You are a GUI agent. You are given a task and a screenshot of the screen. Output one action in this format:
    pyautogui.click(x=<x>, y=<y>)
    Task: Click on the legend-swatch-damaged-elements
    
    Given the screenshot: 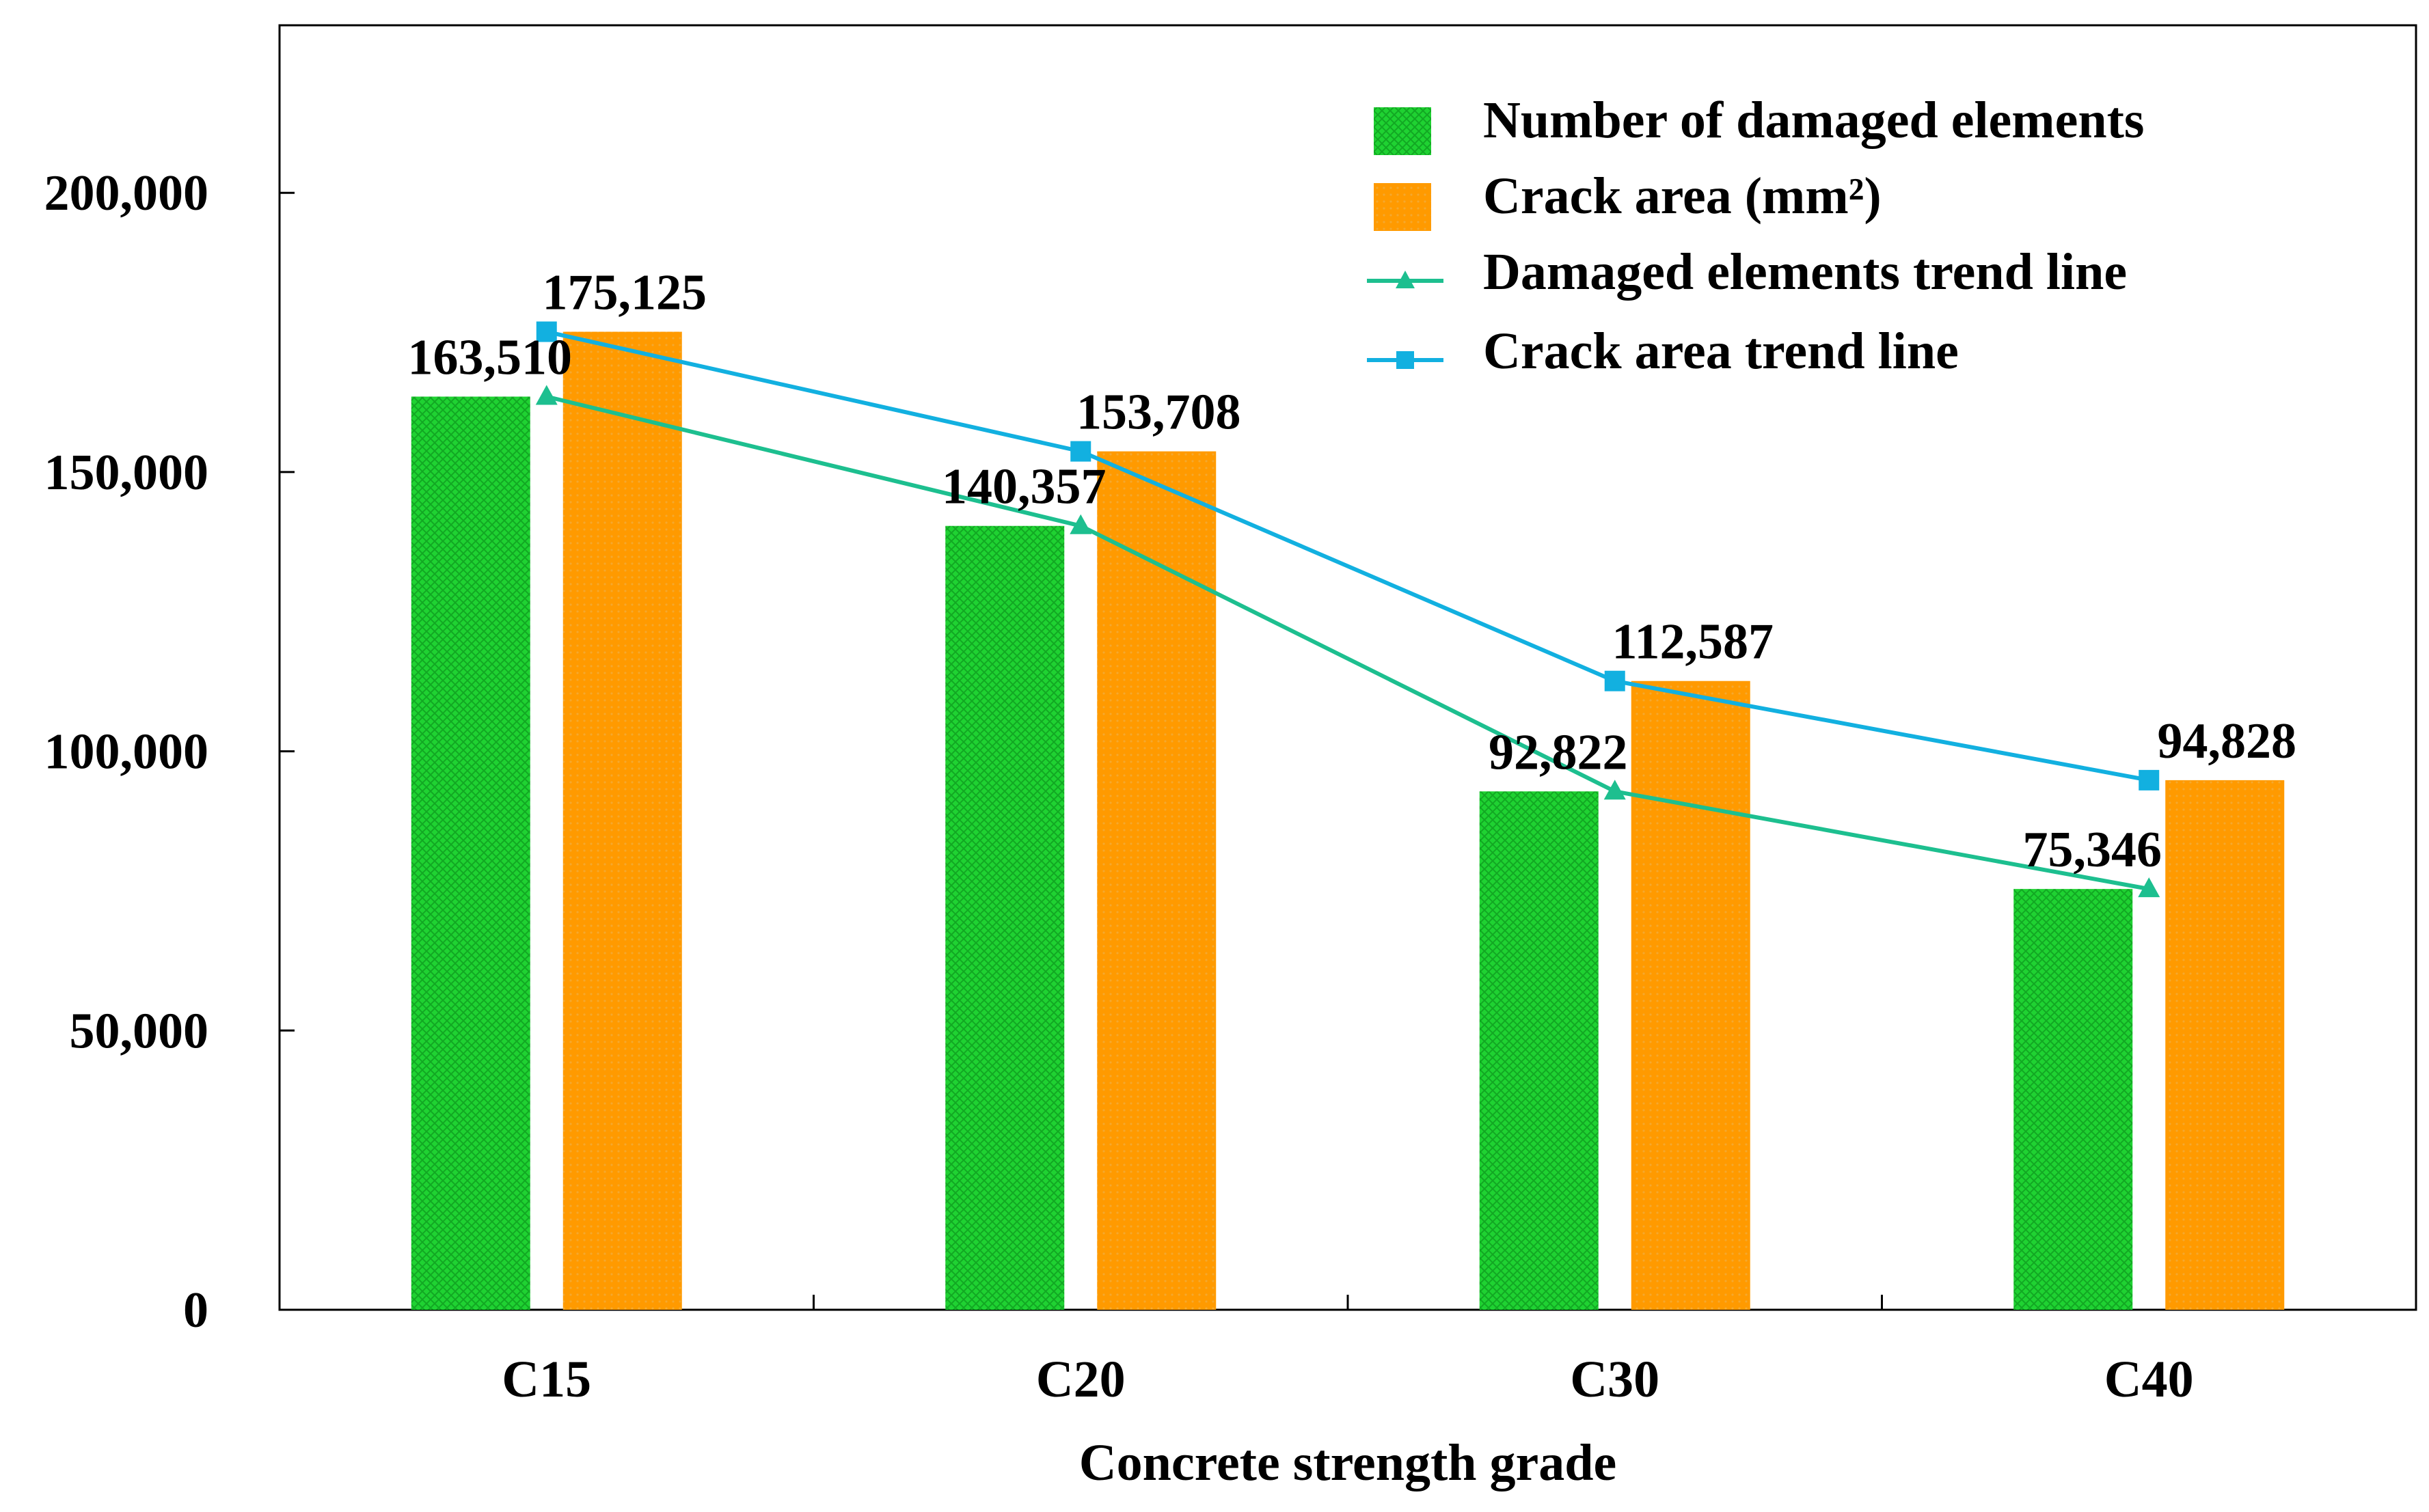 What is the action you would take?
    pyautogui.click(x=1402, y=131)
    